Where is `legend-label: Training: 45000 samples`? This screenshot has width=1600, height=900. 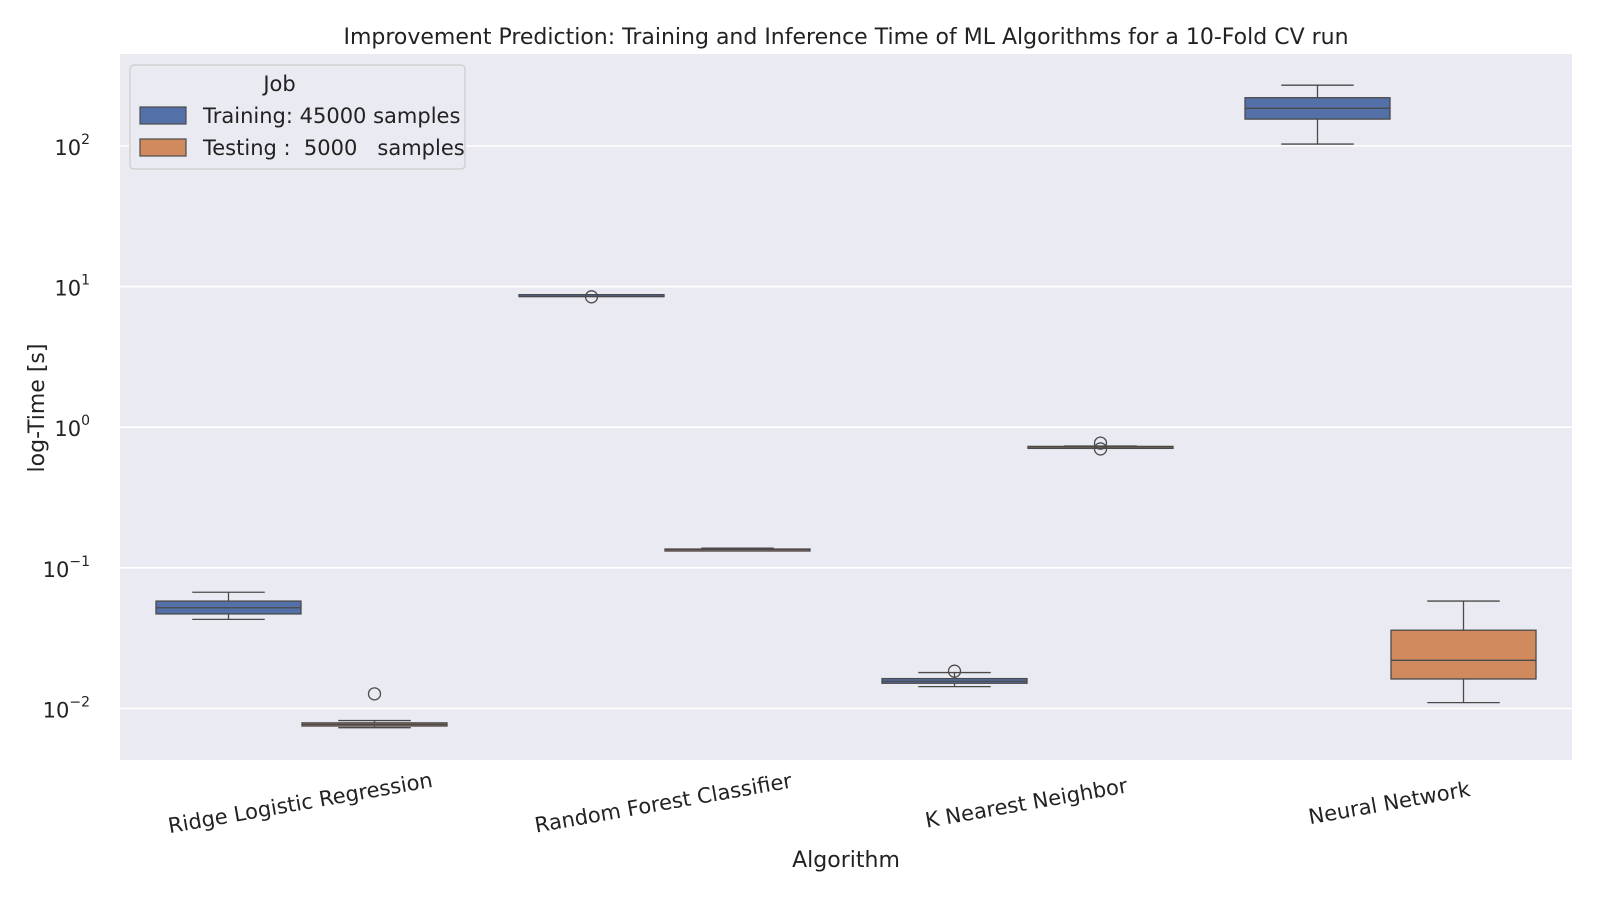 legend-label: Training: 45000 samples is located at coordinates (331, 116).